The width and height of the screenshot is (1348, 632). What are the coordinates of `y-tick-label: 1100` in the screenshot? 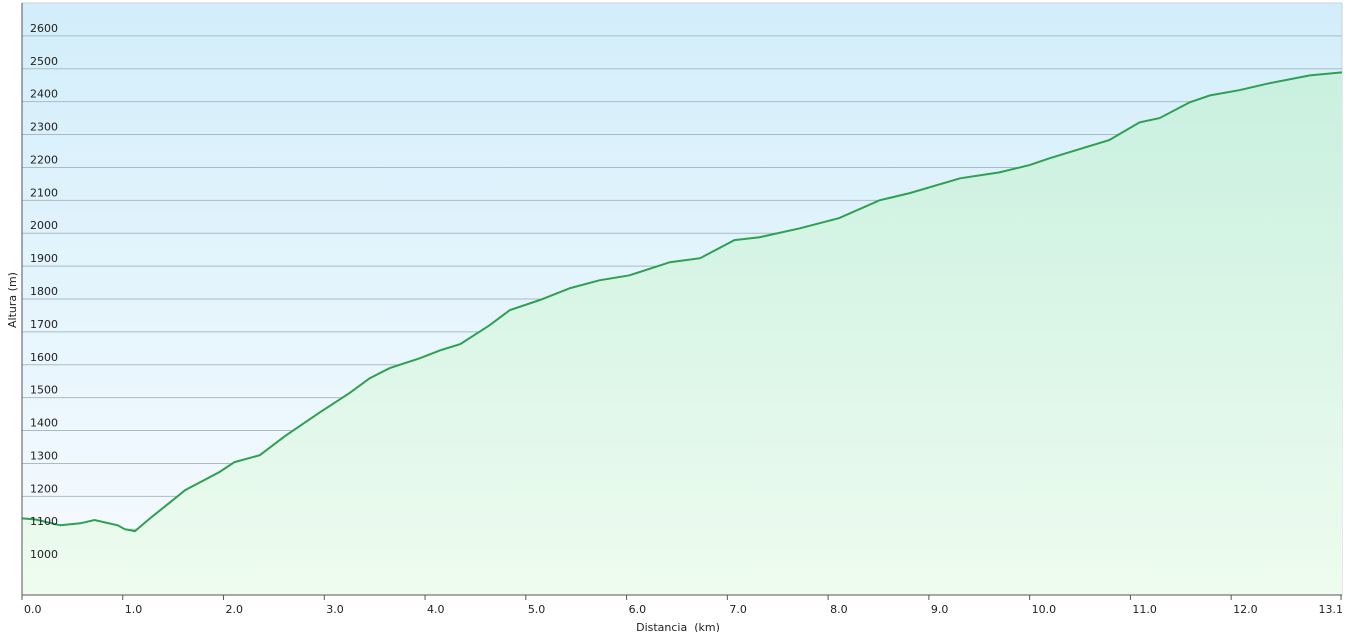 It's located at (44, 521).